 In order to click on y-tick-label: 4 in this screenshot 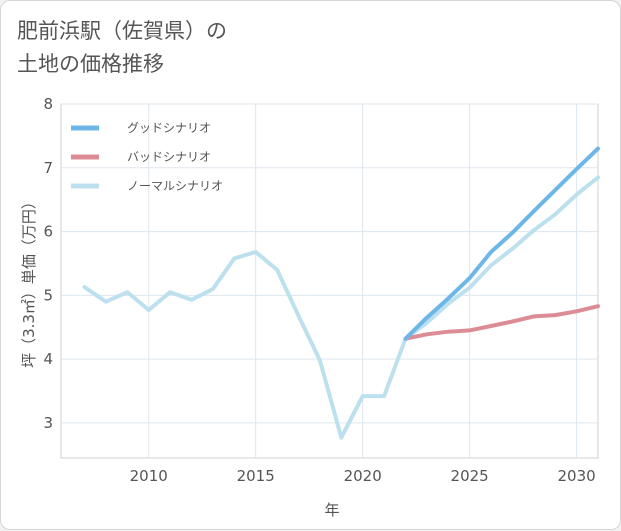, I will do `click(48, 359)`.